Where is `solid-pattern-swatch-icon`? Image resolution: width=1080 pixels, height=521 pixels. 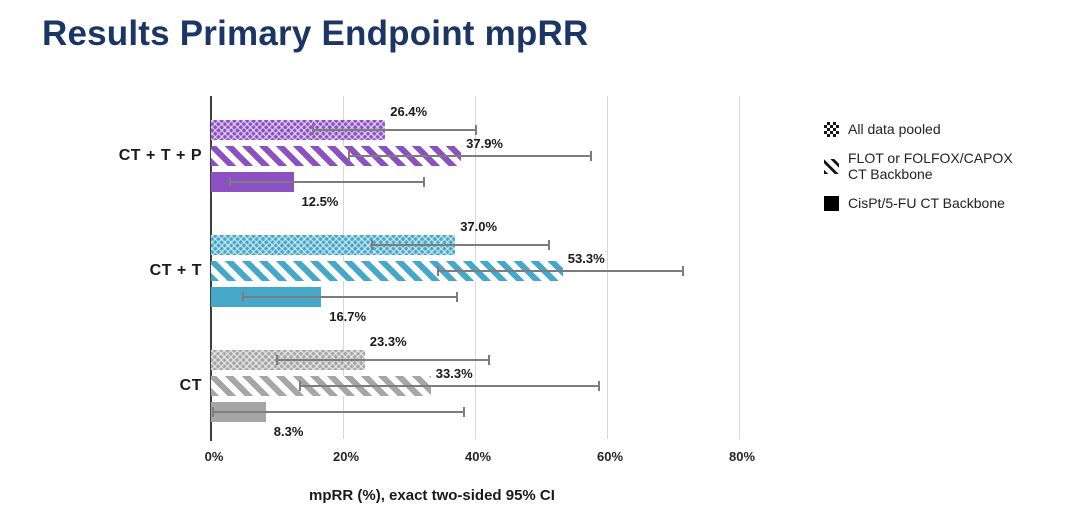
solid-pattern-swatch-icon is located at coordinates (831, 203).